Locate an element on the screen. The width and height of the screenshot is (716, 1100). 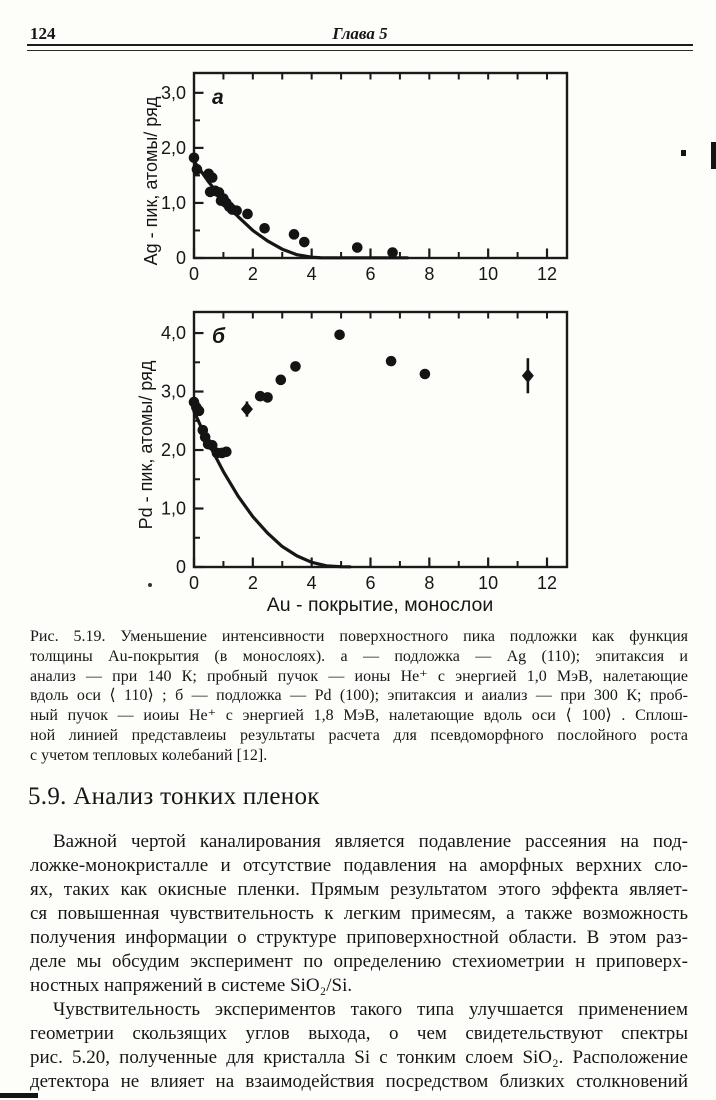
chapter-title: Глава 5 is located at coordinates (360, 33).